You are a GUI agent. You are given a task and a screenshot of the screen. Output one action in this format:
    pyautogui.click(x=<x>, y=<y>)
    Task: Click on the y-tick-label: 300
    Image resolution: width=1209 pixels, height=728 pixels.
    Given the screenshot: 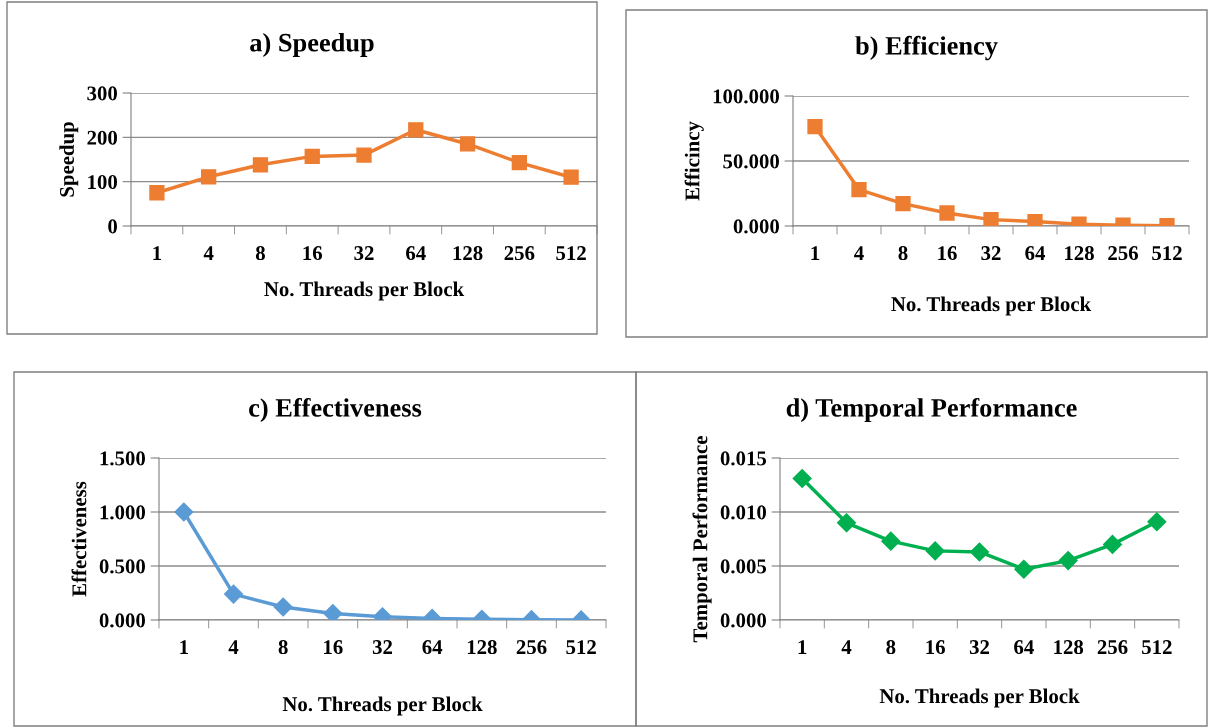 What is the action you would take?
    pyautogui.click(x=102, y=93)
    